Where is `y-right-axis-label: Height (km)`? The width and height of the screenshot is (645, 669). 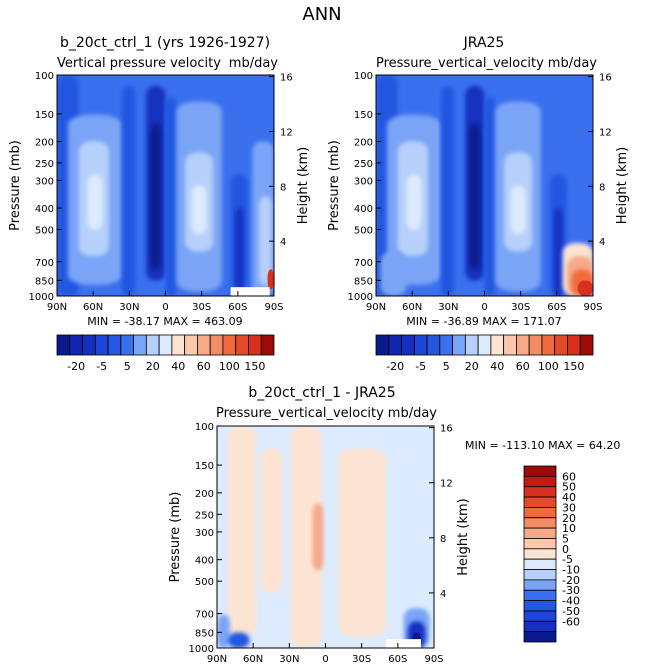
y-right-axis-label: Height (km) is located at coordinates (303, 185).